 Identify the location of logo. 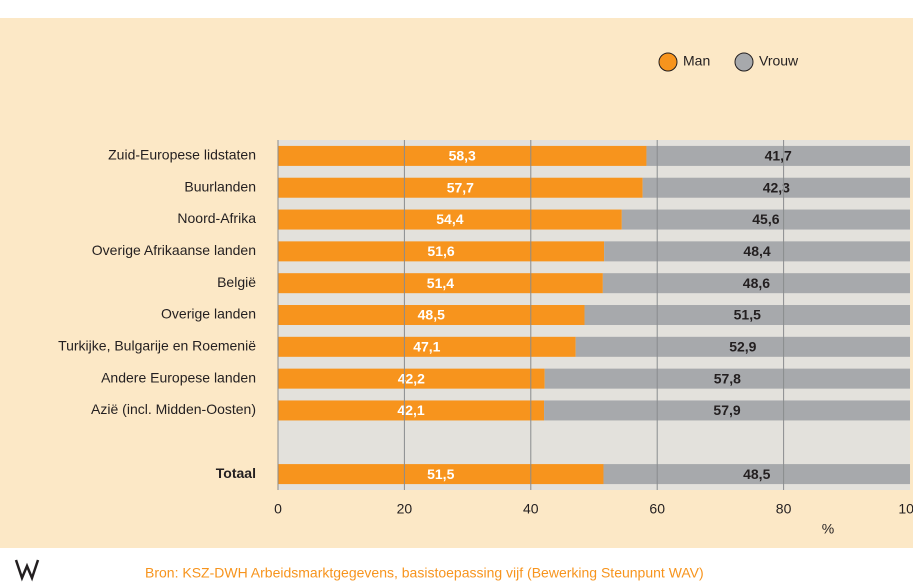
(27, 570).